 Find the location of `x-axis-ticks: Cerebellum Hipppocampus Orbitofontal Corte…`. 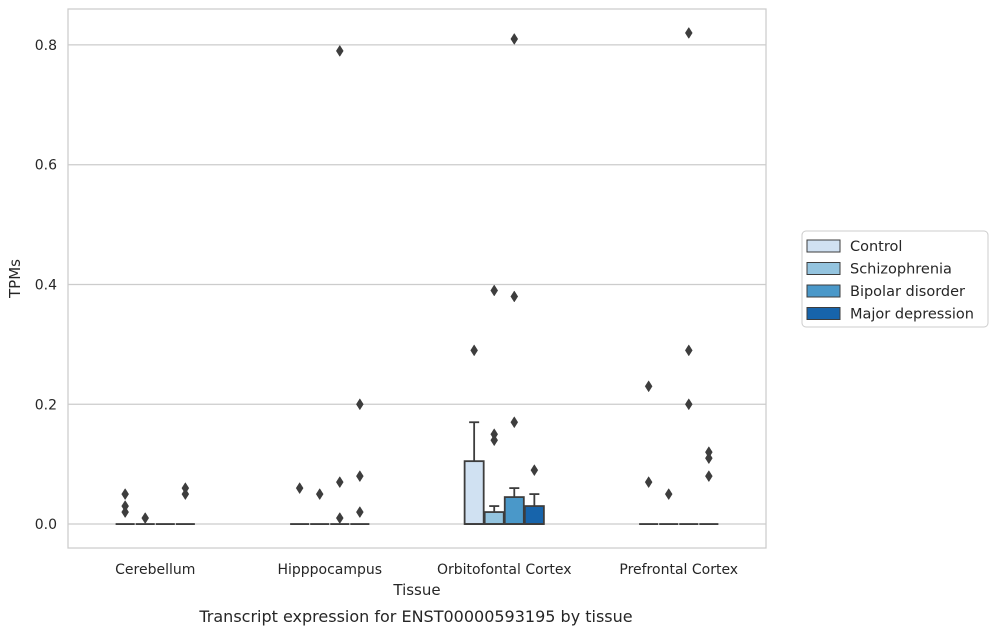

x-axis-ticks: Cerebellum Hipppocampus Orbitofontal Corte… is located at coordinates (426, 570).